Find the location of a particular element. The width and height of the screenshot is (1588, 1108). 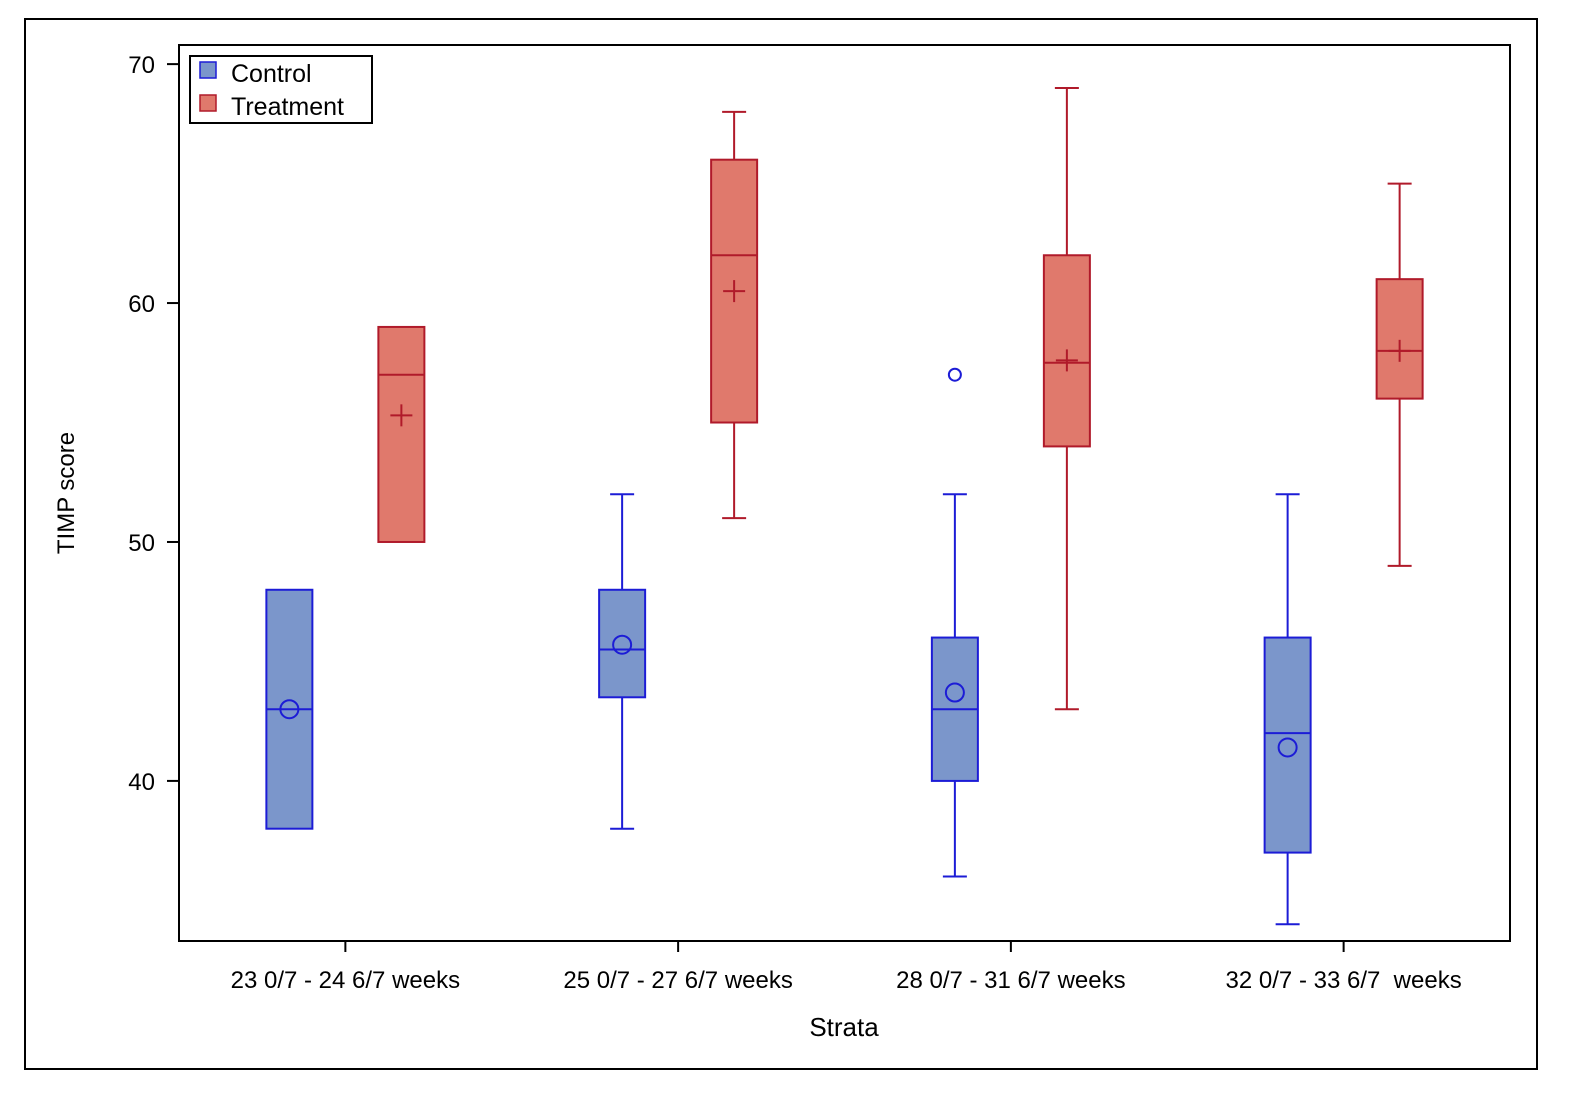

legend-label-control: Control is located at coordinates (271, 74).